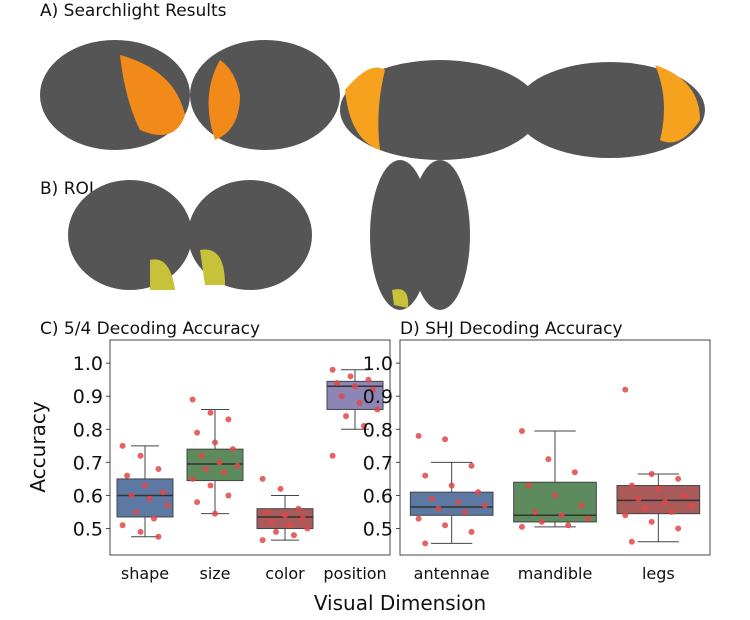  Describe the element at coordinates (133, 11) in the screenshot. I see `panel-a-title: A) Searchlight Results` at that location.